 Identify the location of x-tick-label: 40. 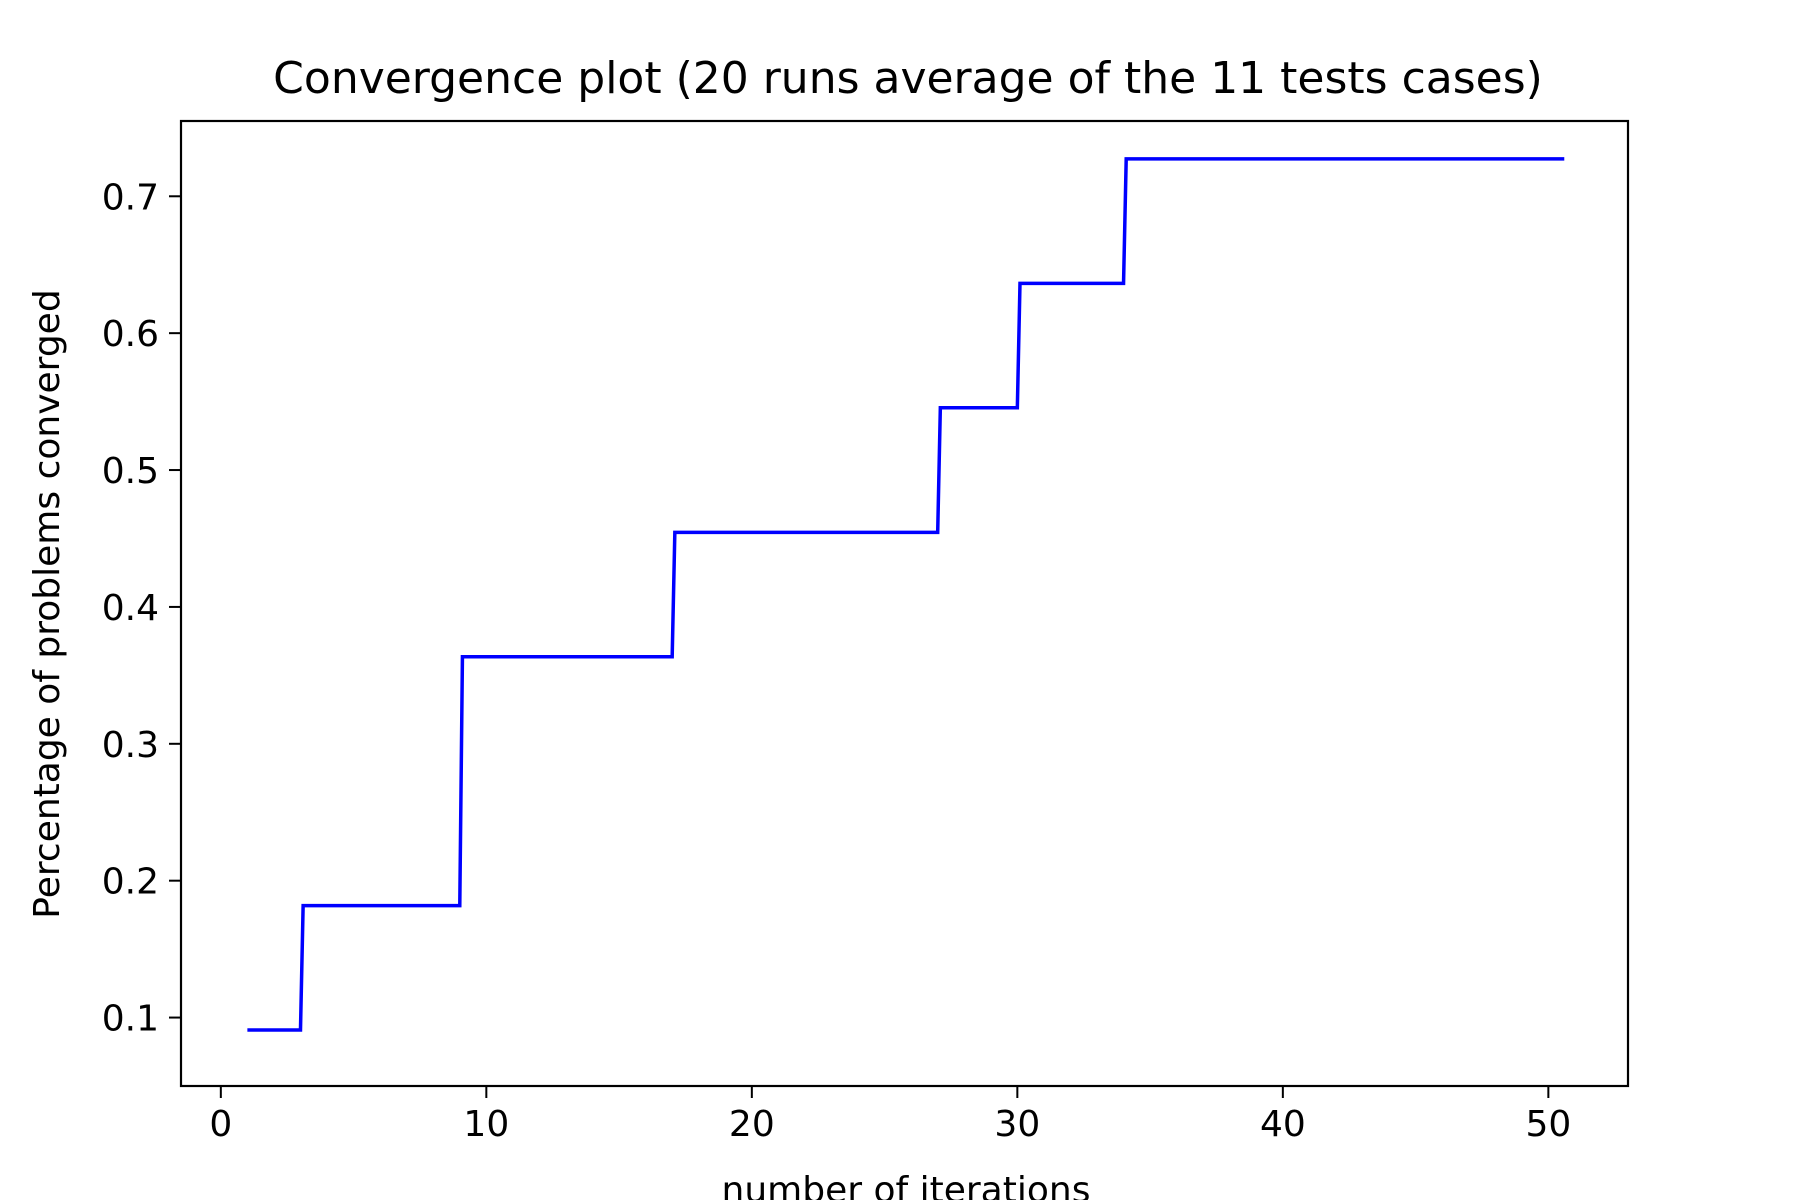
(1283, 1124).